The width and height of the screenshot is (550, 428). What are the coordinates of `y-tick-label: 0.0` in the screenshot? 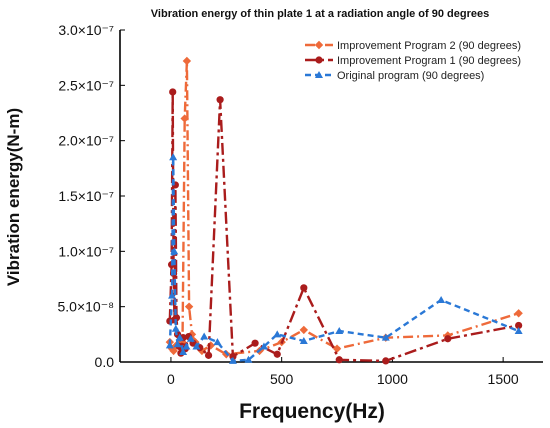 It's located at (105, 362).